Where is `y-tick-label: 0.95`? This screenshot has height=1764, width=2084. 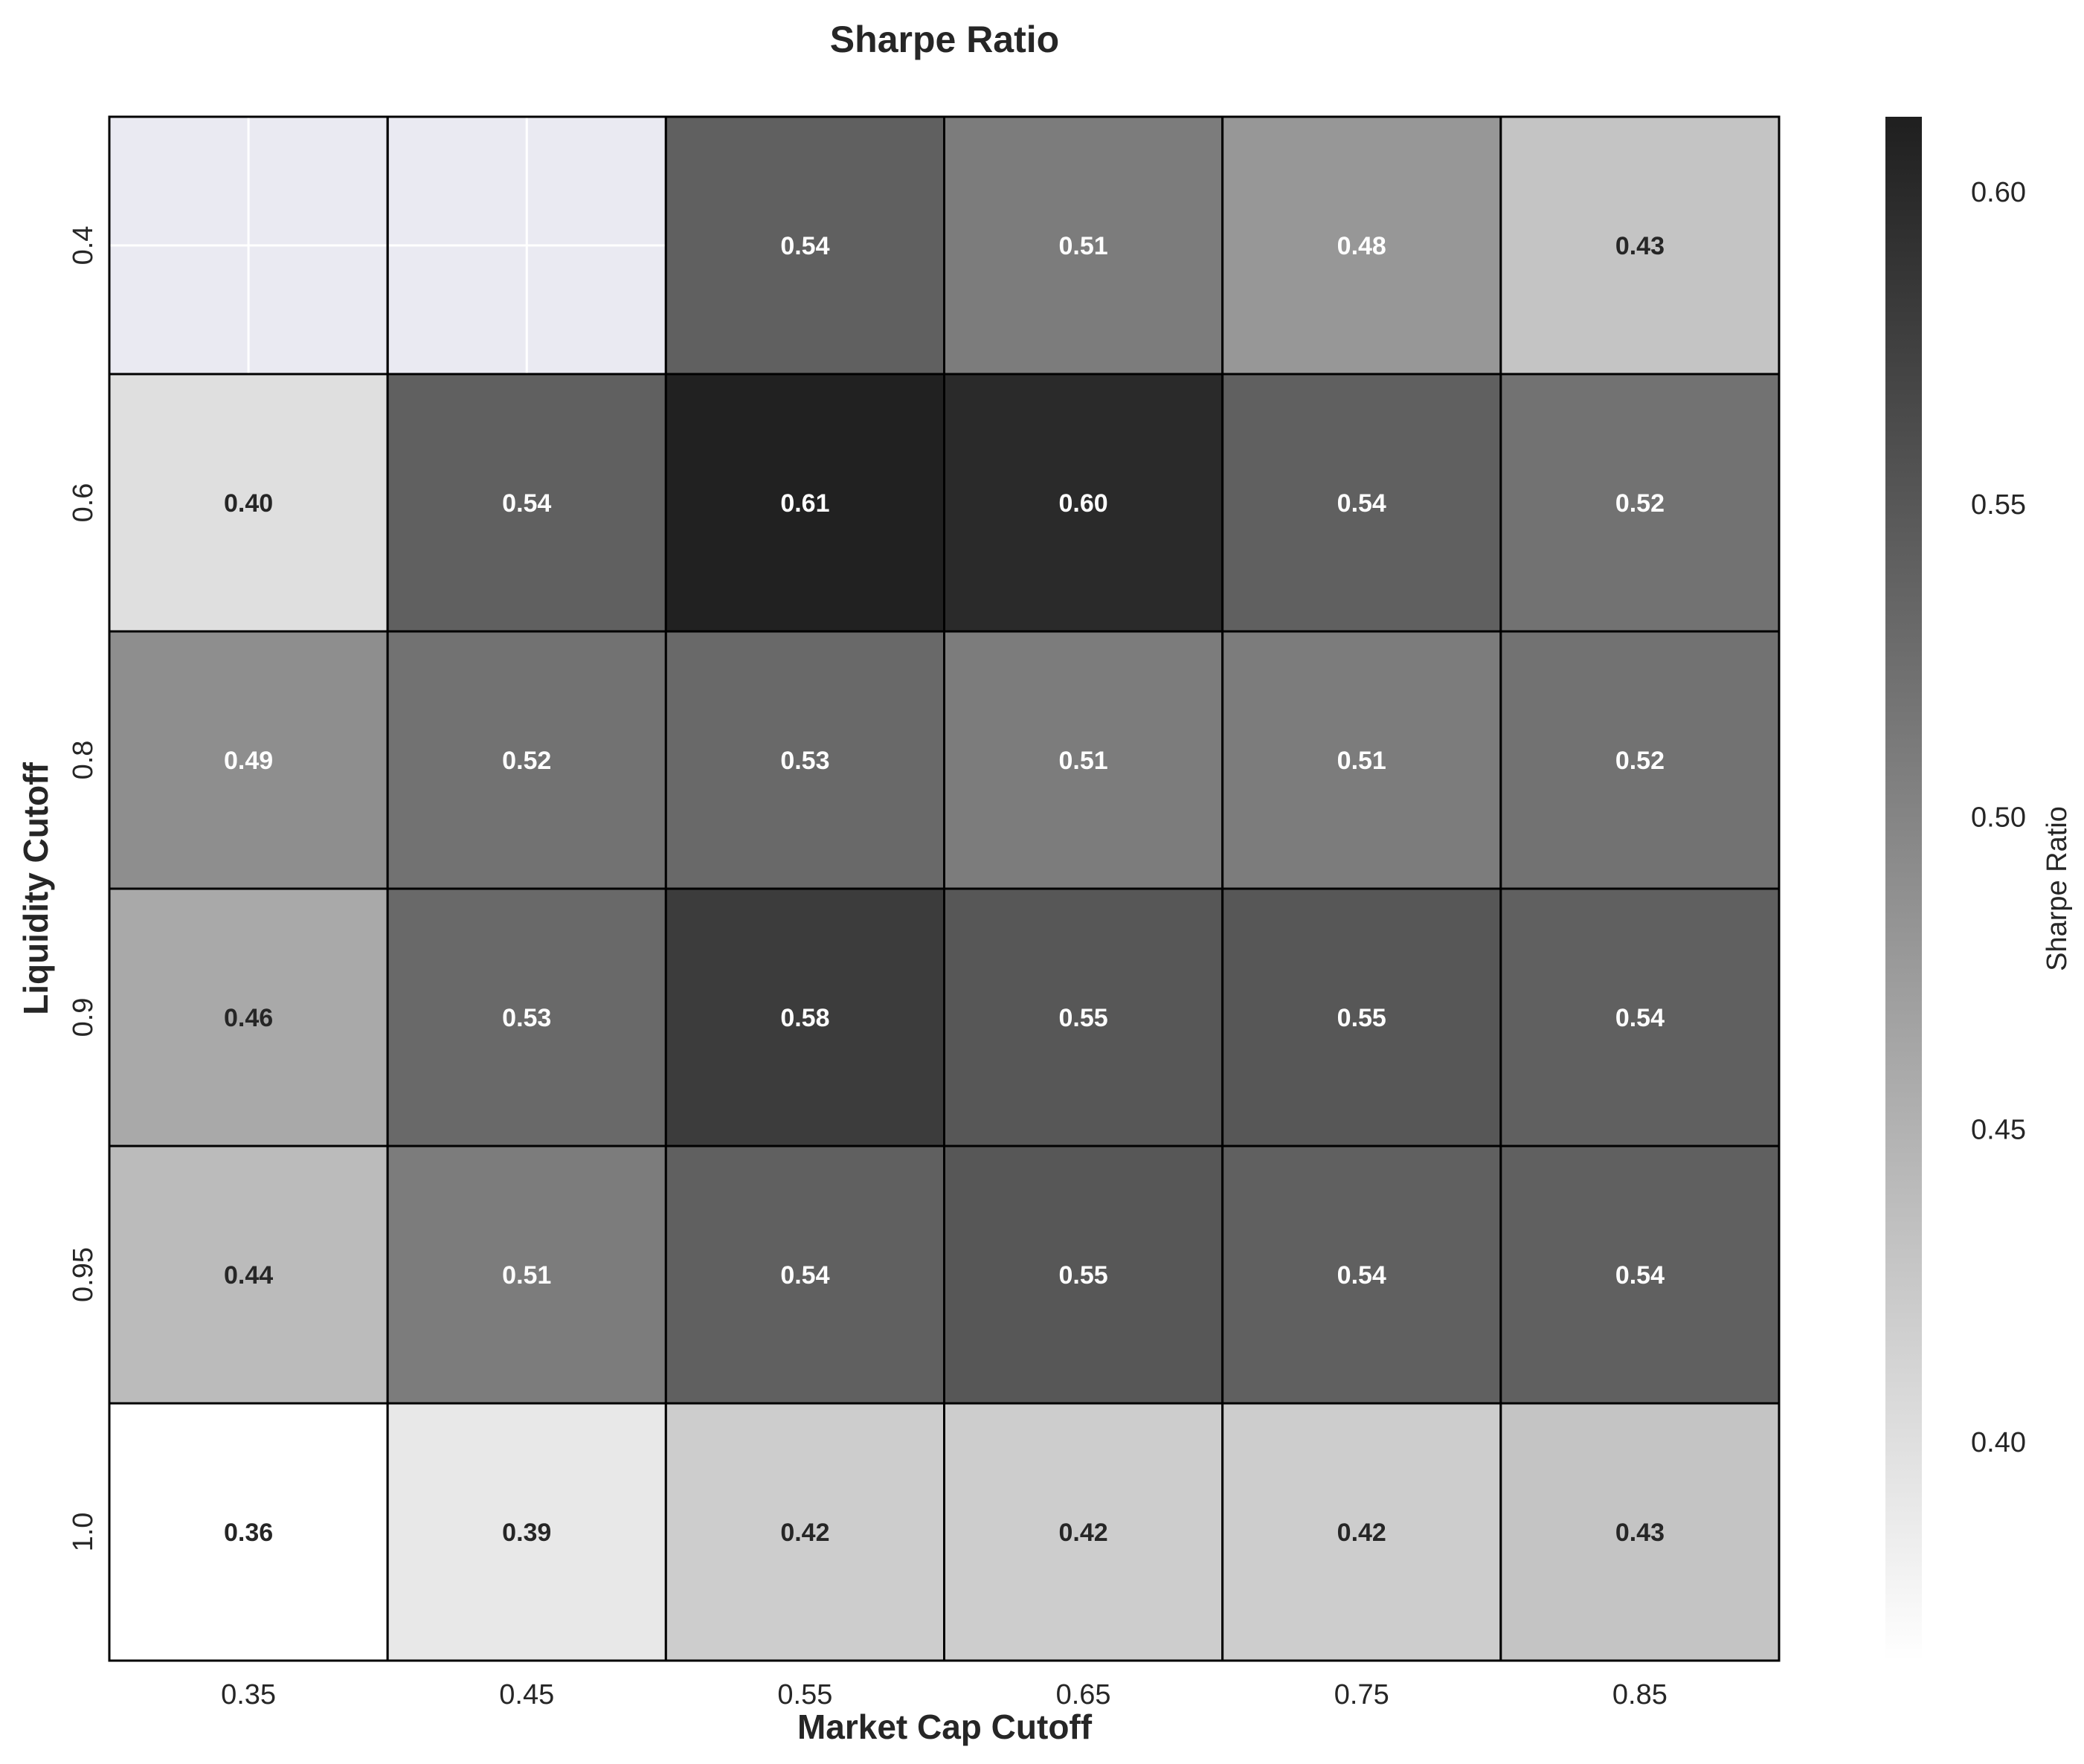 y-tick-label: 0.95 is located at coordinates (83, 1274).